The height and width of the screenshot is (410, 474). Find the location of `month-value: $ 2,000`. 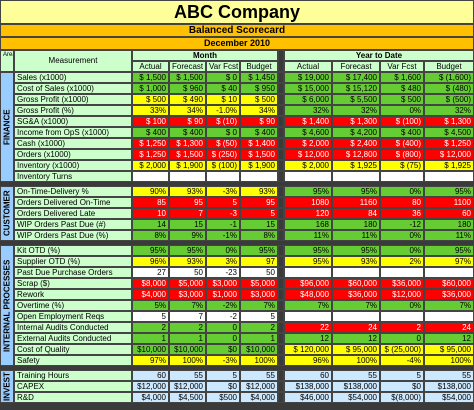

month-value: $ 2,000 is located at coordinates (150, 165).